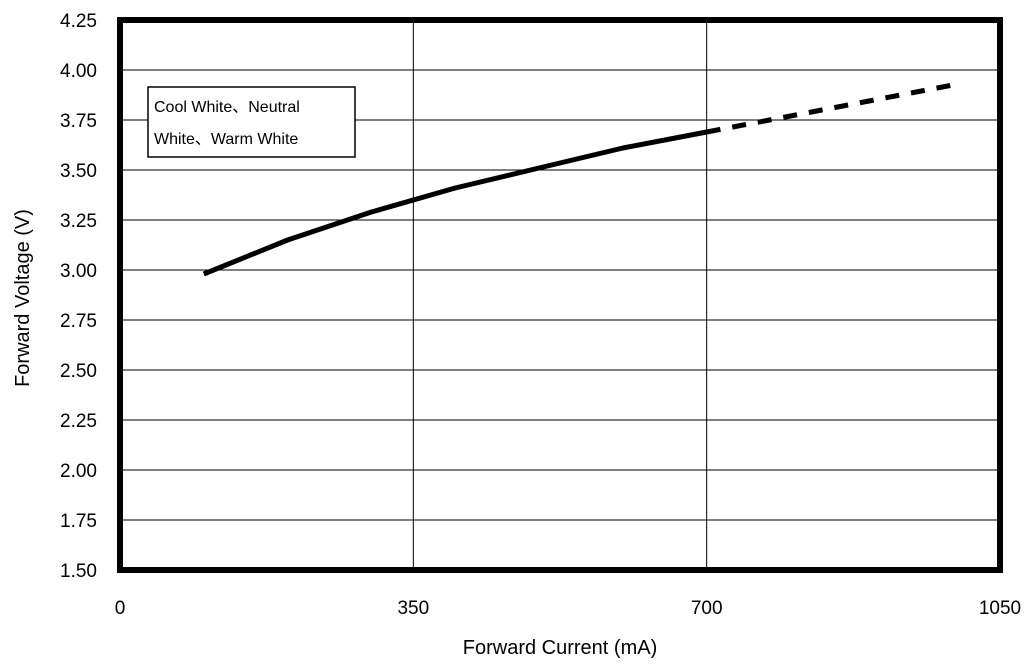 The width and height of the screenshot is (1034, 664). I want to click on legend-line-2: White、Warm White, so click(226, 139).